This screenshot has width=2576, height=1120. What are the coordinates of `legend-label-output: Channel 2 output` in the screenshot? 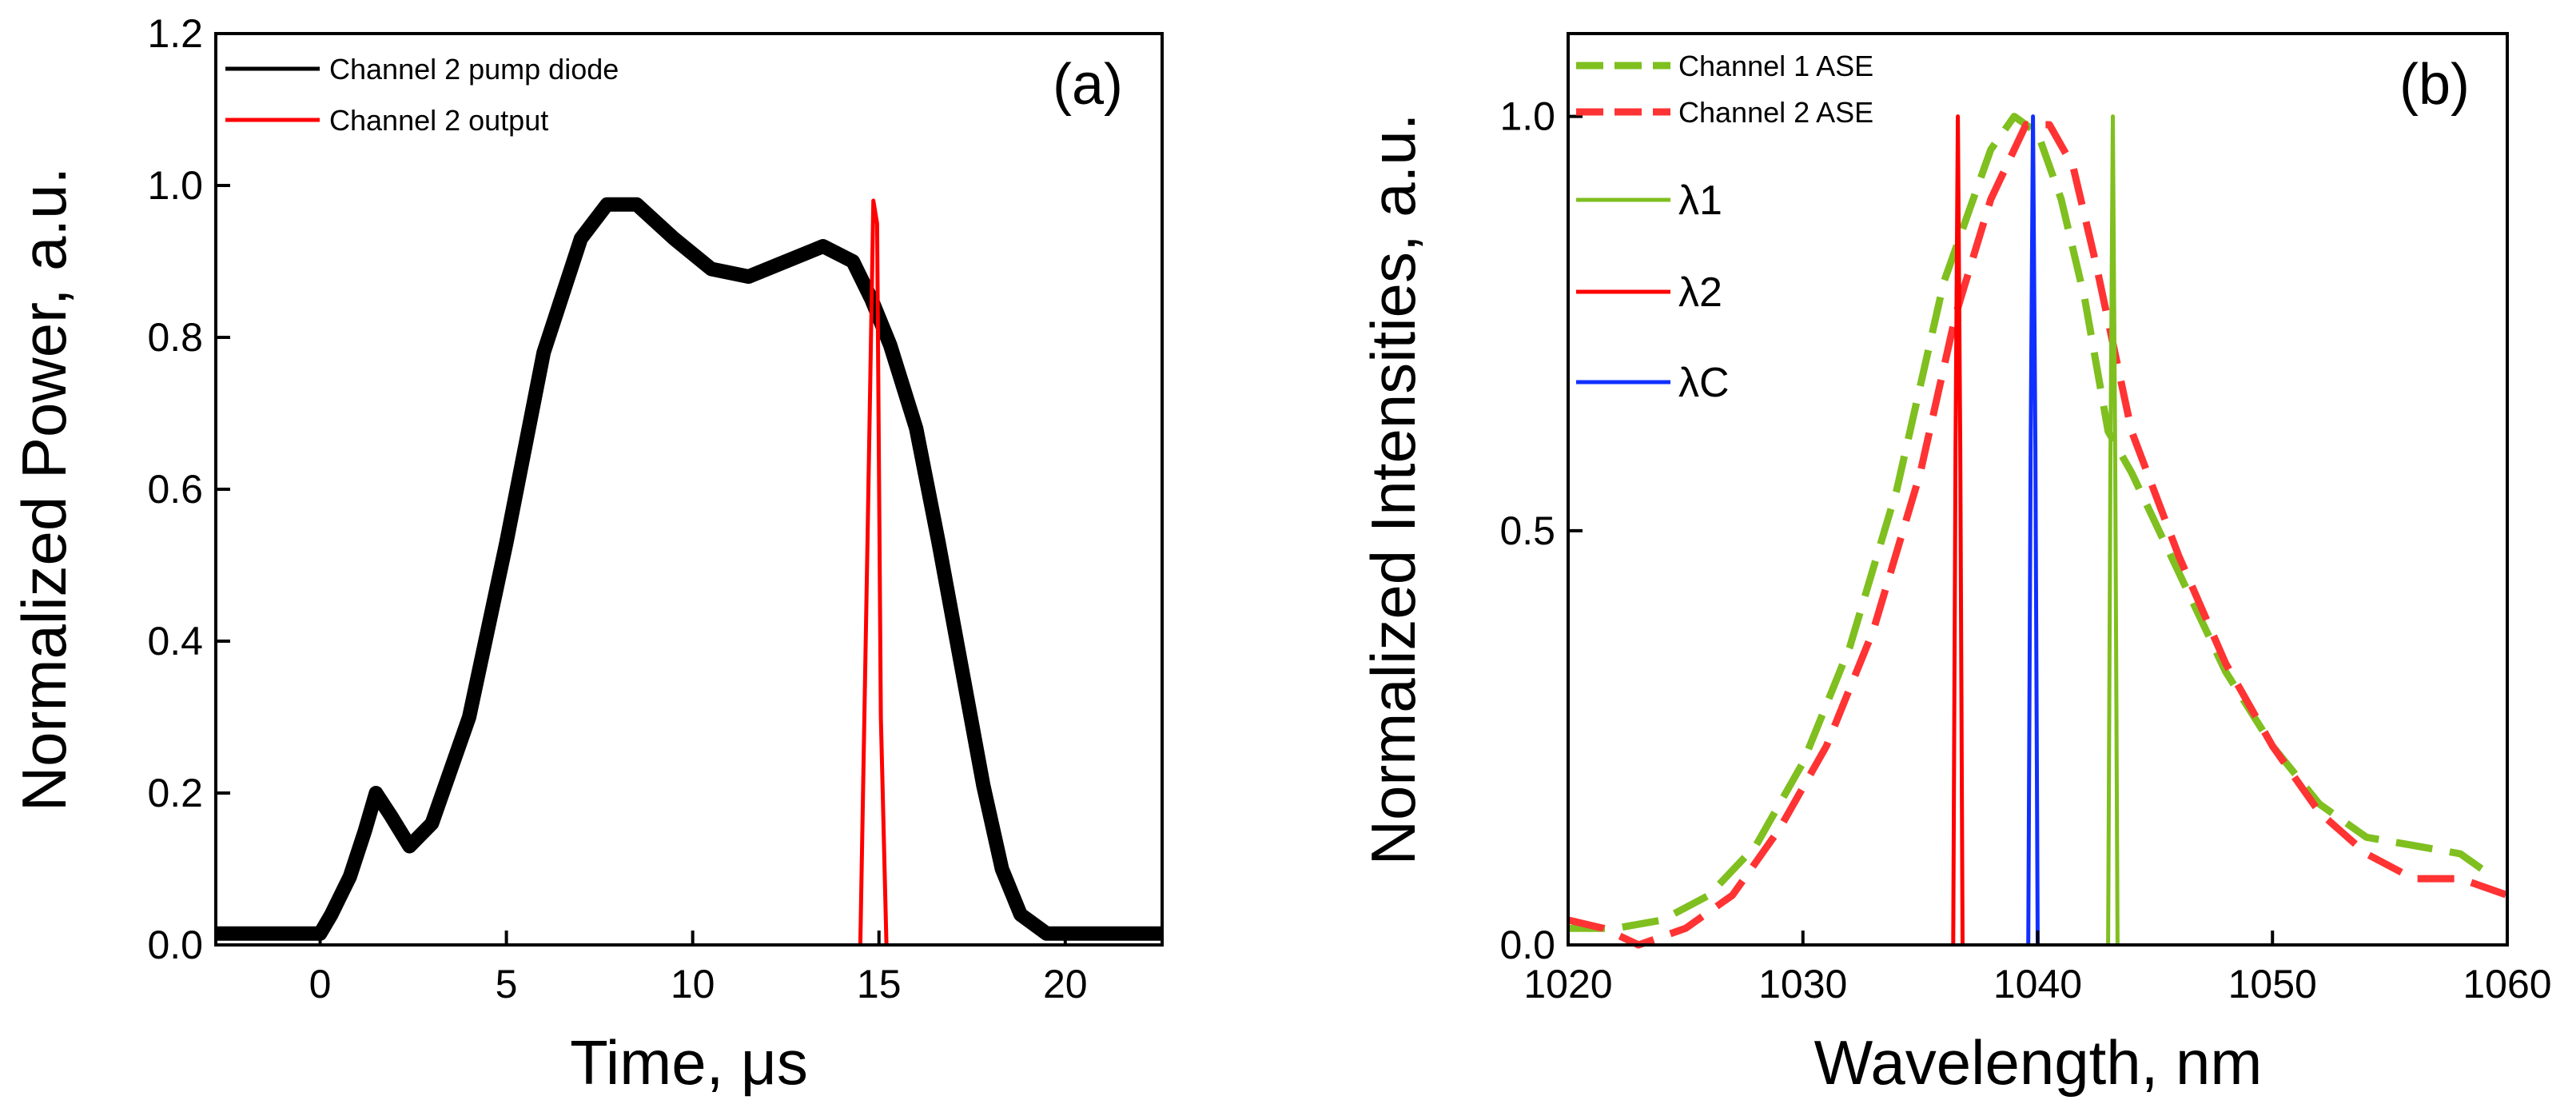 It's located at (438, 121).